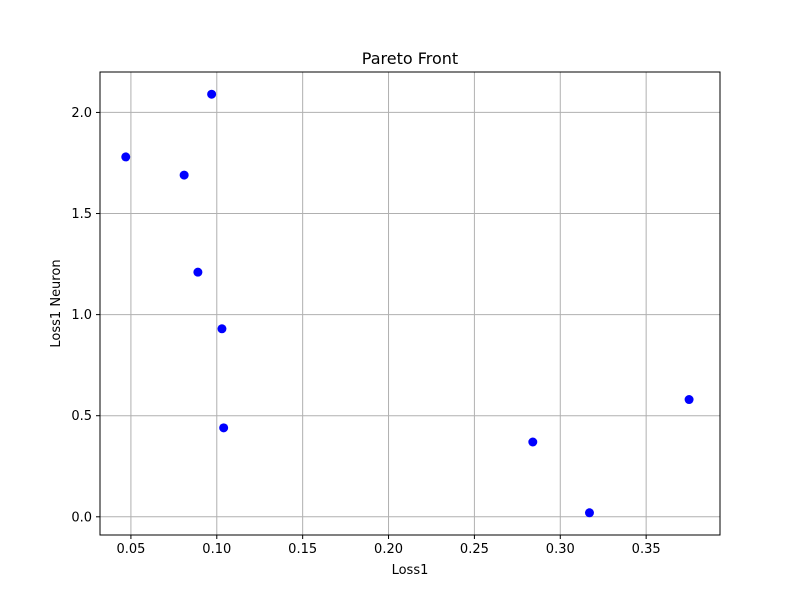 This screenshot has width=800, height=605. I want to click on y-tick-label: 2.0, so click(81, 113).